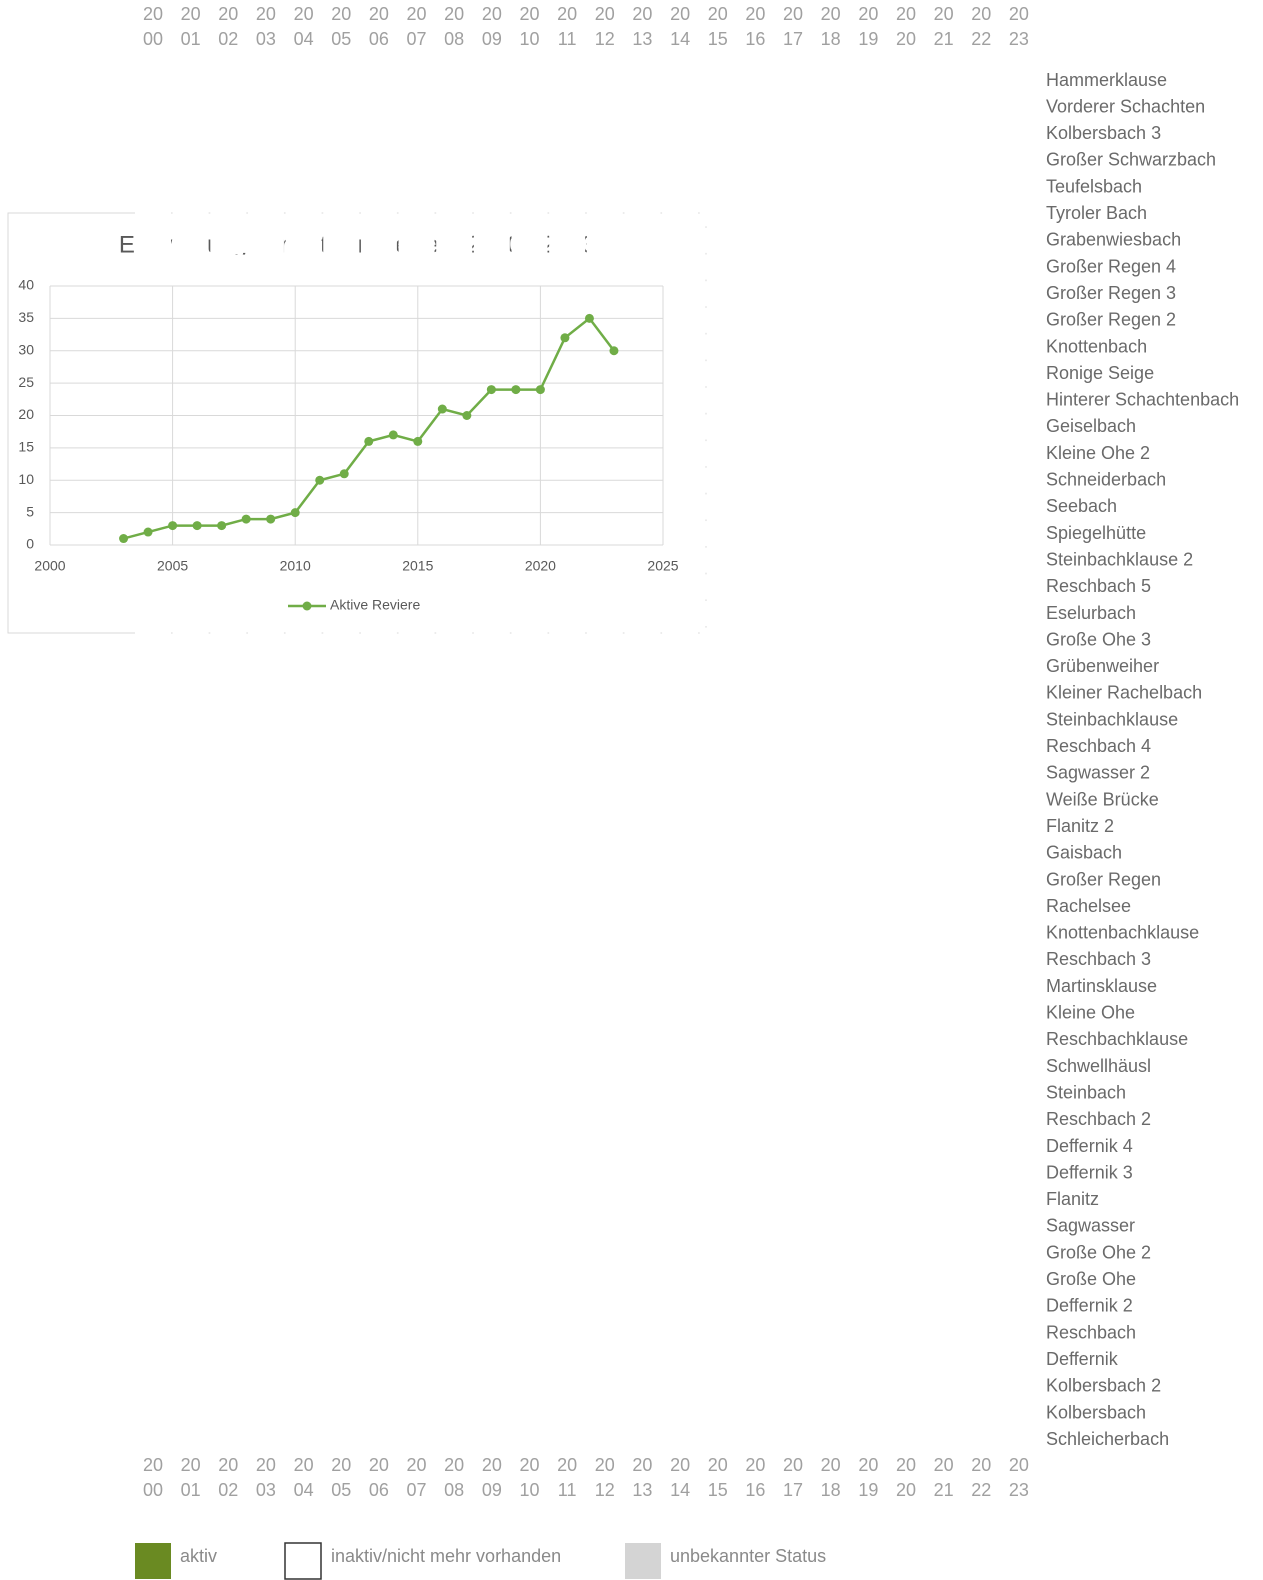  Describe the element at coordinates (755, 39) in the screenshot. I see `year-label: 16` at that location.